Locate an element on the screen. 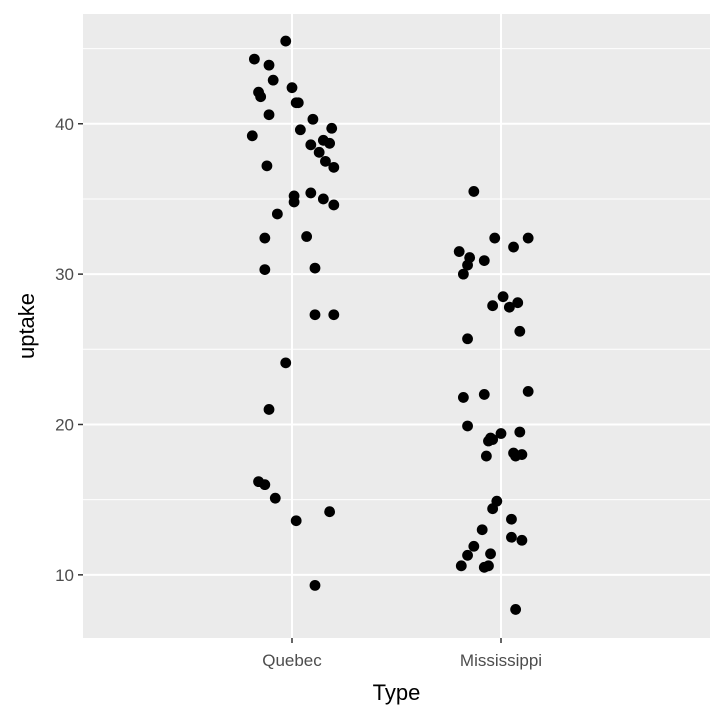  x-axis: Quebec Mississippi is located at coordinates (402, 654).